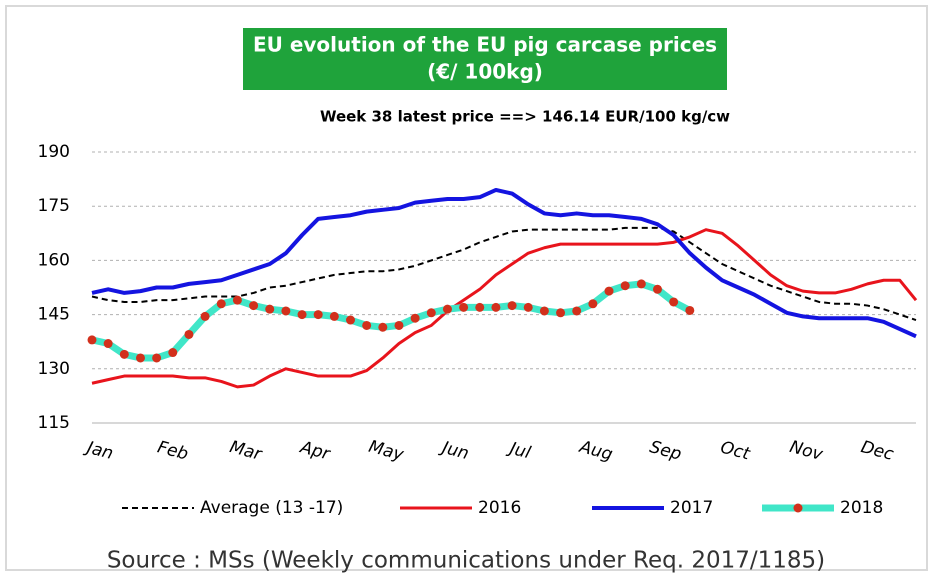 The width and height of the screenshot is (933, 576). Describe the element at coordinates (54, 315) in the screenshot. I see `y-tick-label: 145` at that location.